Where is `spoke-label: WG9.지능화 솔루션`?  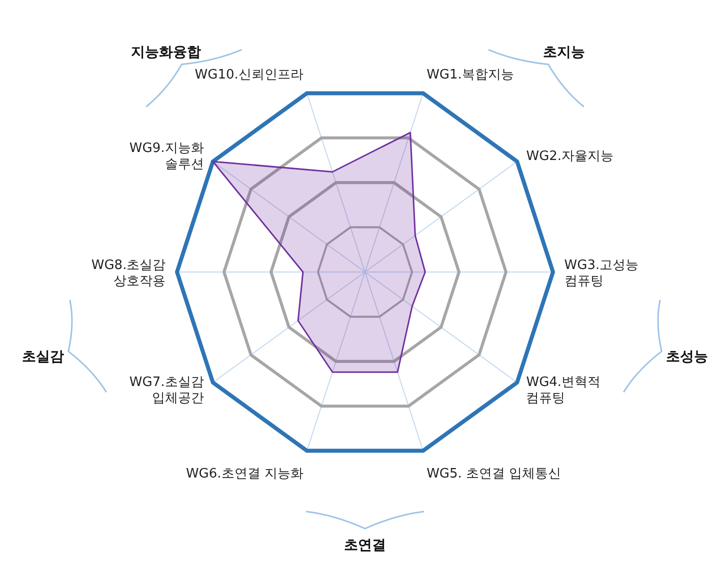
spoke-label: WG9.지능화 솔루션 is located at coordinates (166, 156).